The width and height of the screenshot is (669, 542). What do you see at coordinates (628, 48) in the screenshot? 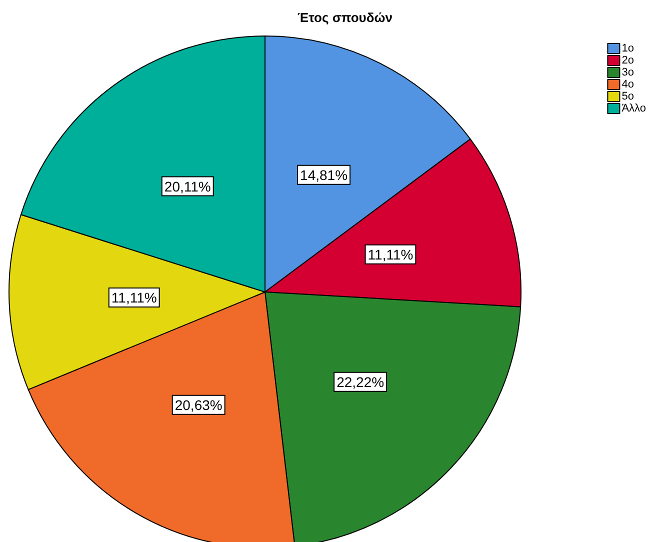
I see `legend-label: 1ο` at bounding box center [628, 48].